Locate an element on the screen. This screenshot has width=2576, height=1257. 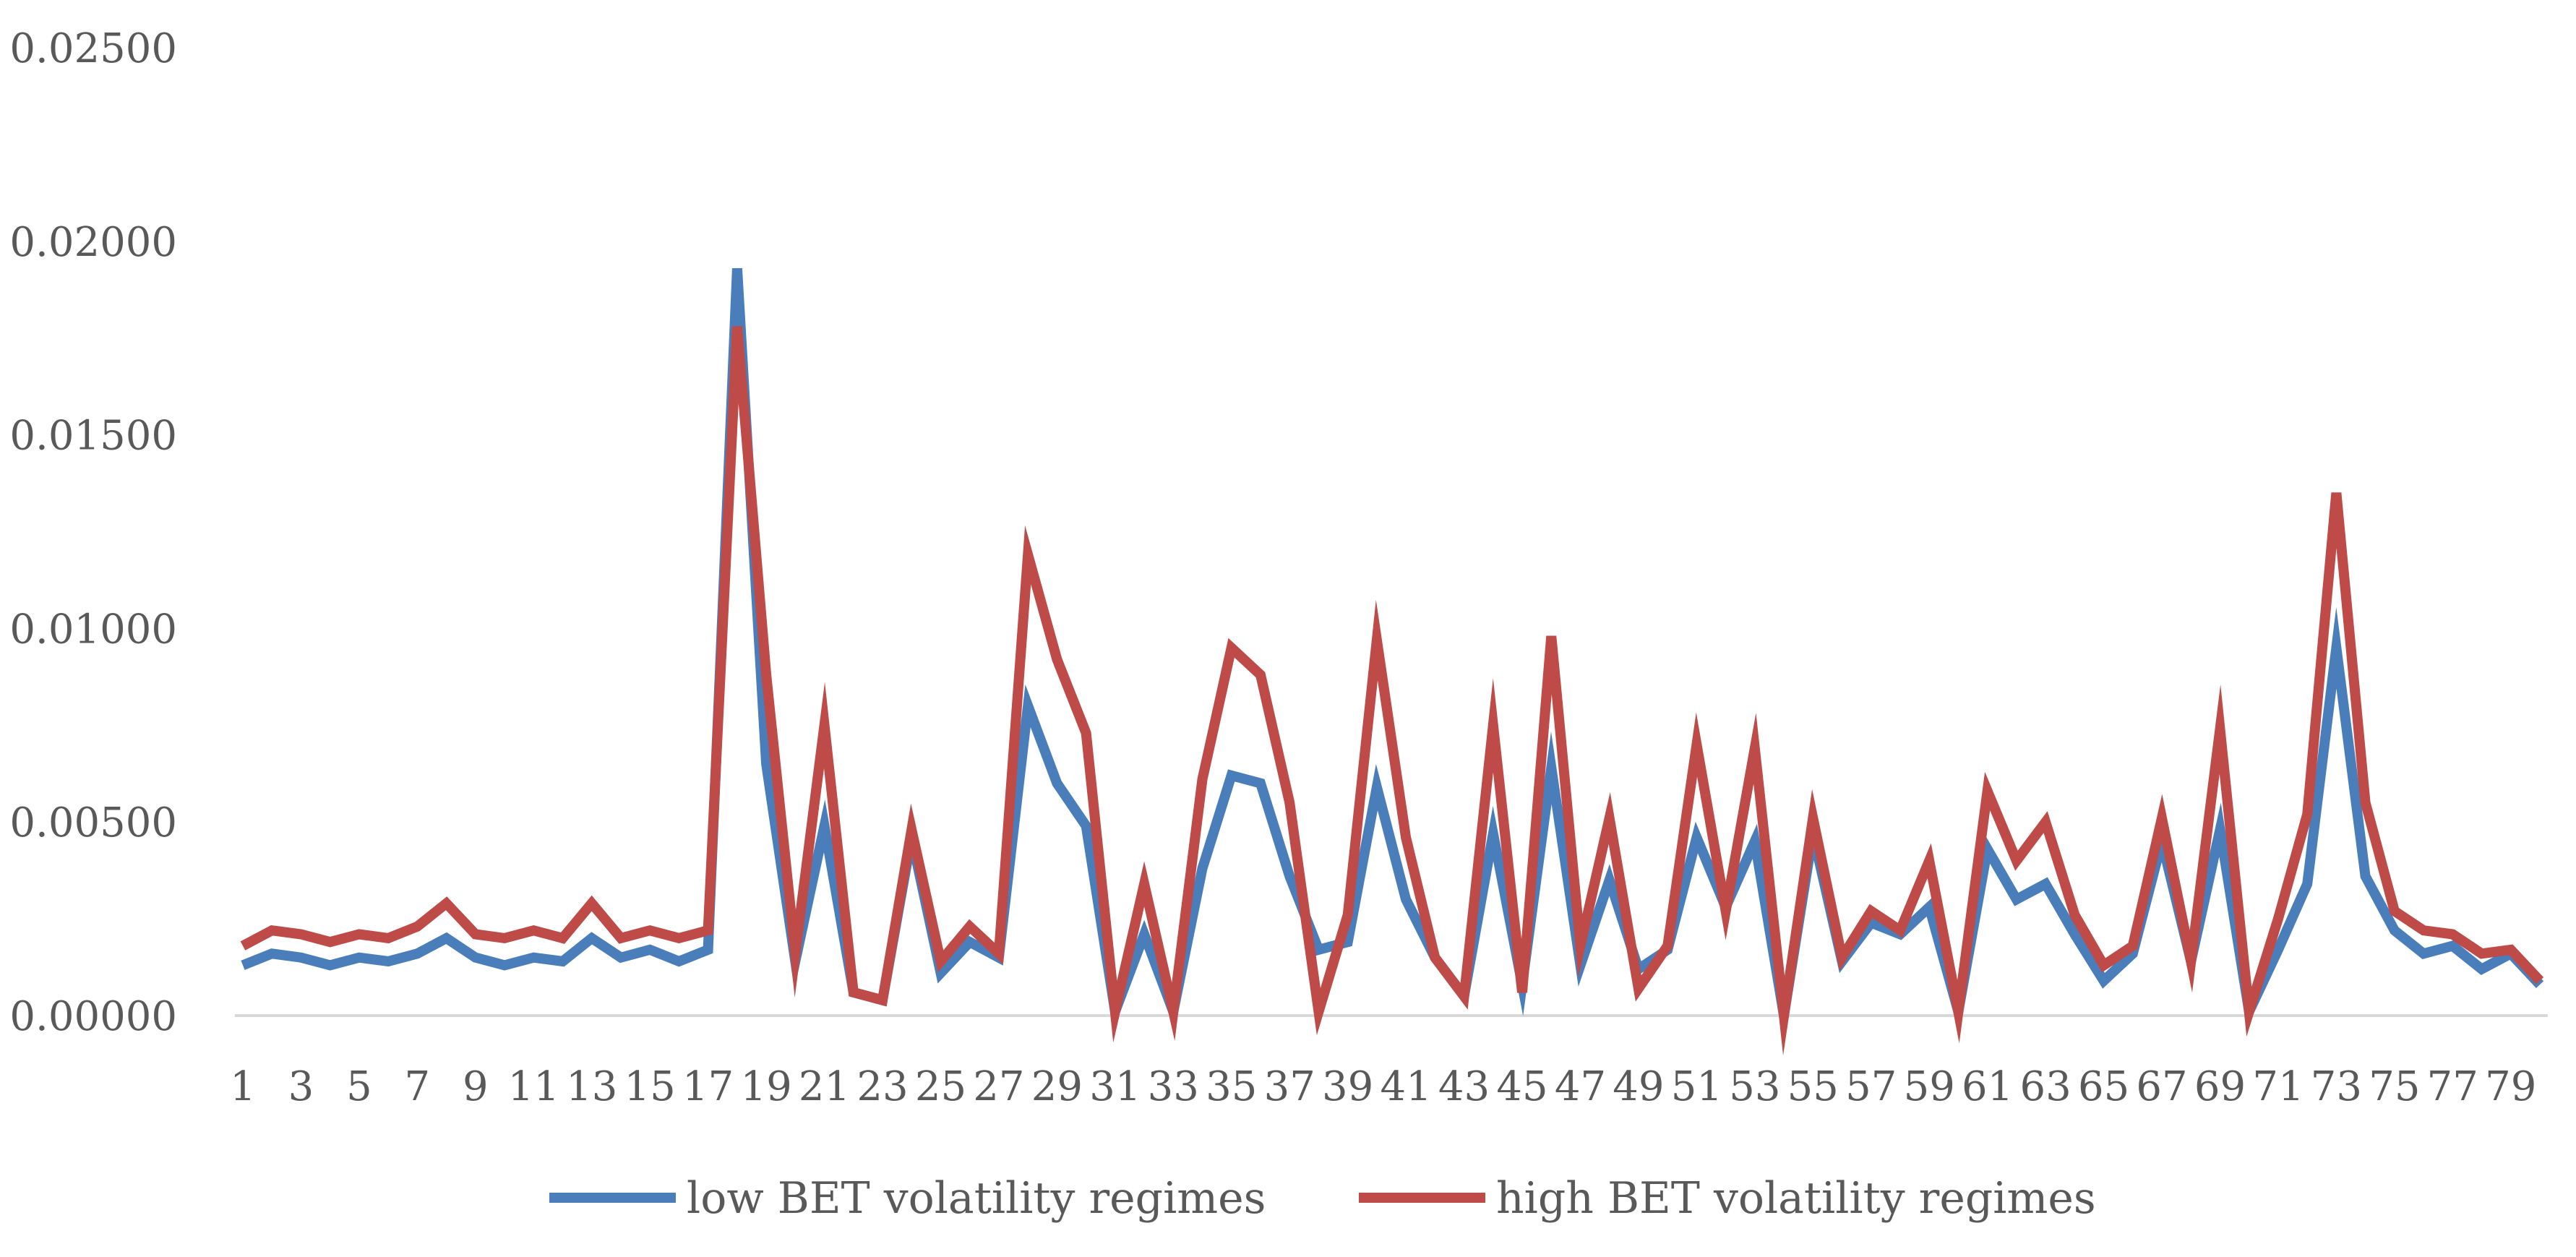
x-tick-label: 13 is located at coordinates (591, 1086).